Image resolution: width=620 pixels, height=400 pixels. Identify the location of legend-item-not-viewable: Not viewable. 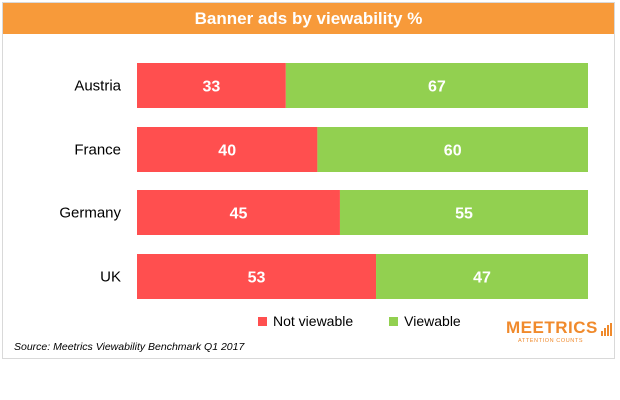
(305, 321).